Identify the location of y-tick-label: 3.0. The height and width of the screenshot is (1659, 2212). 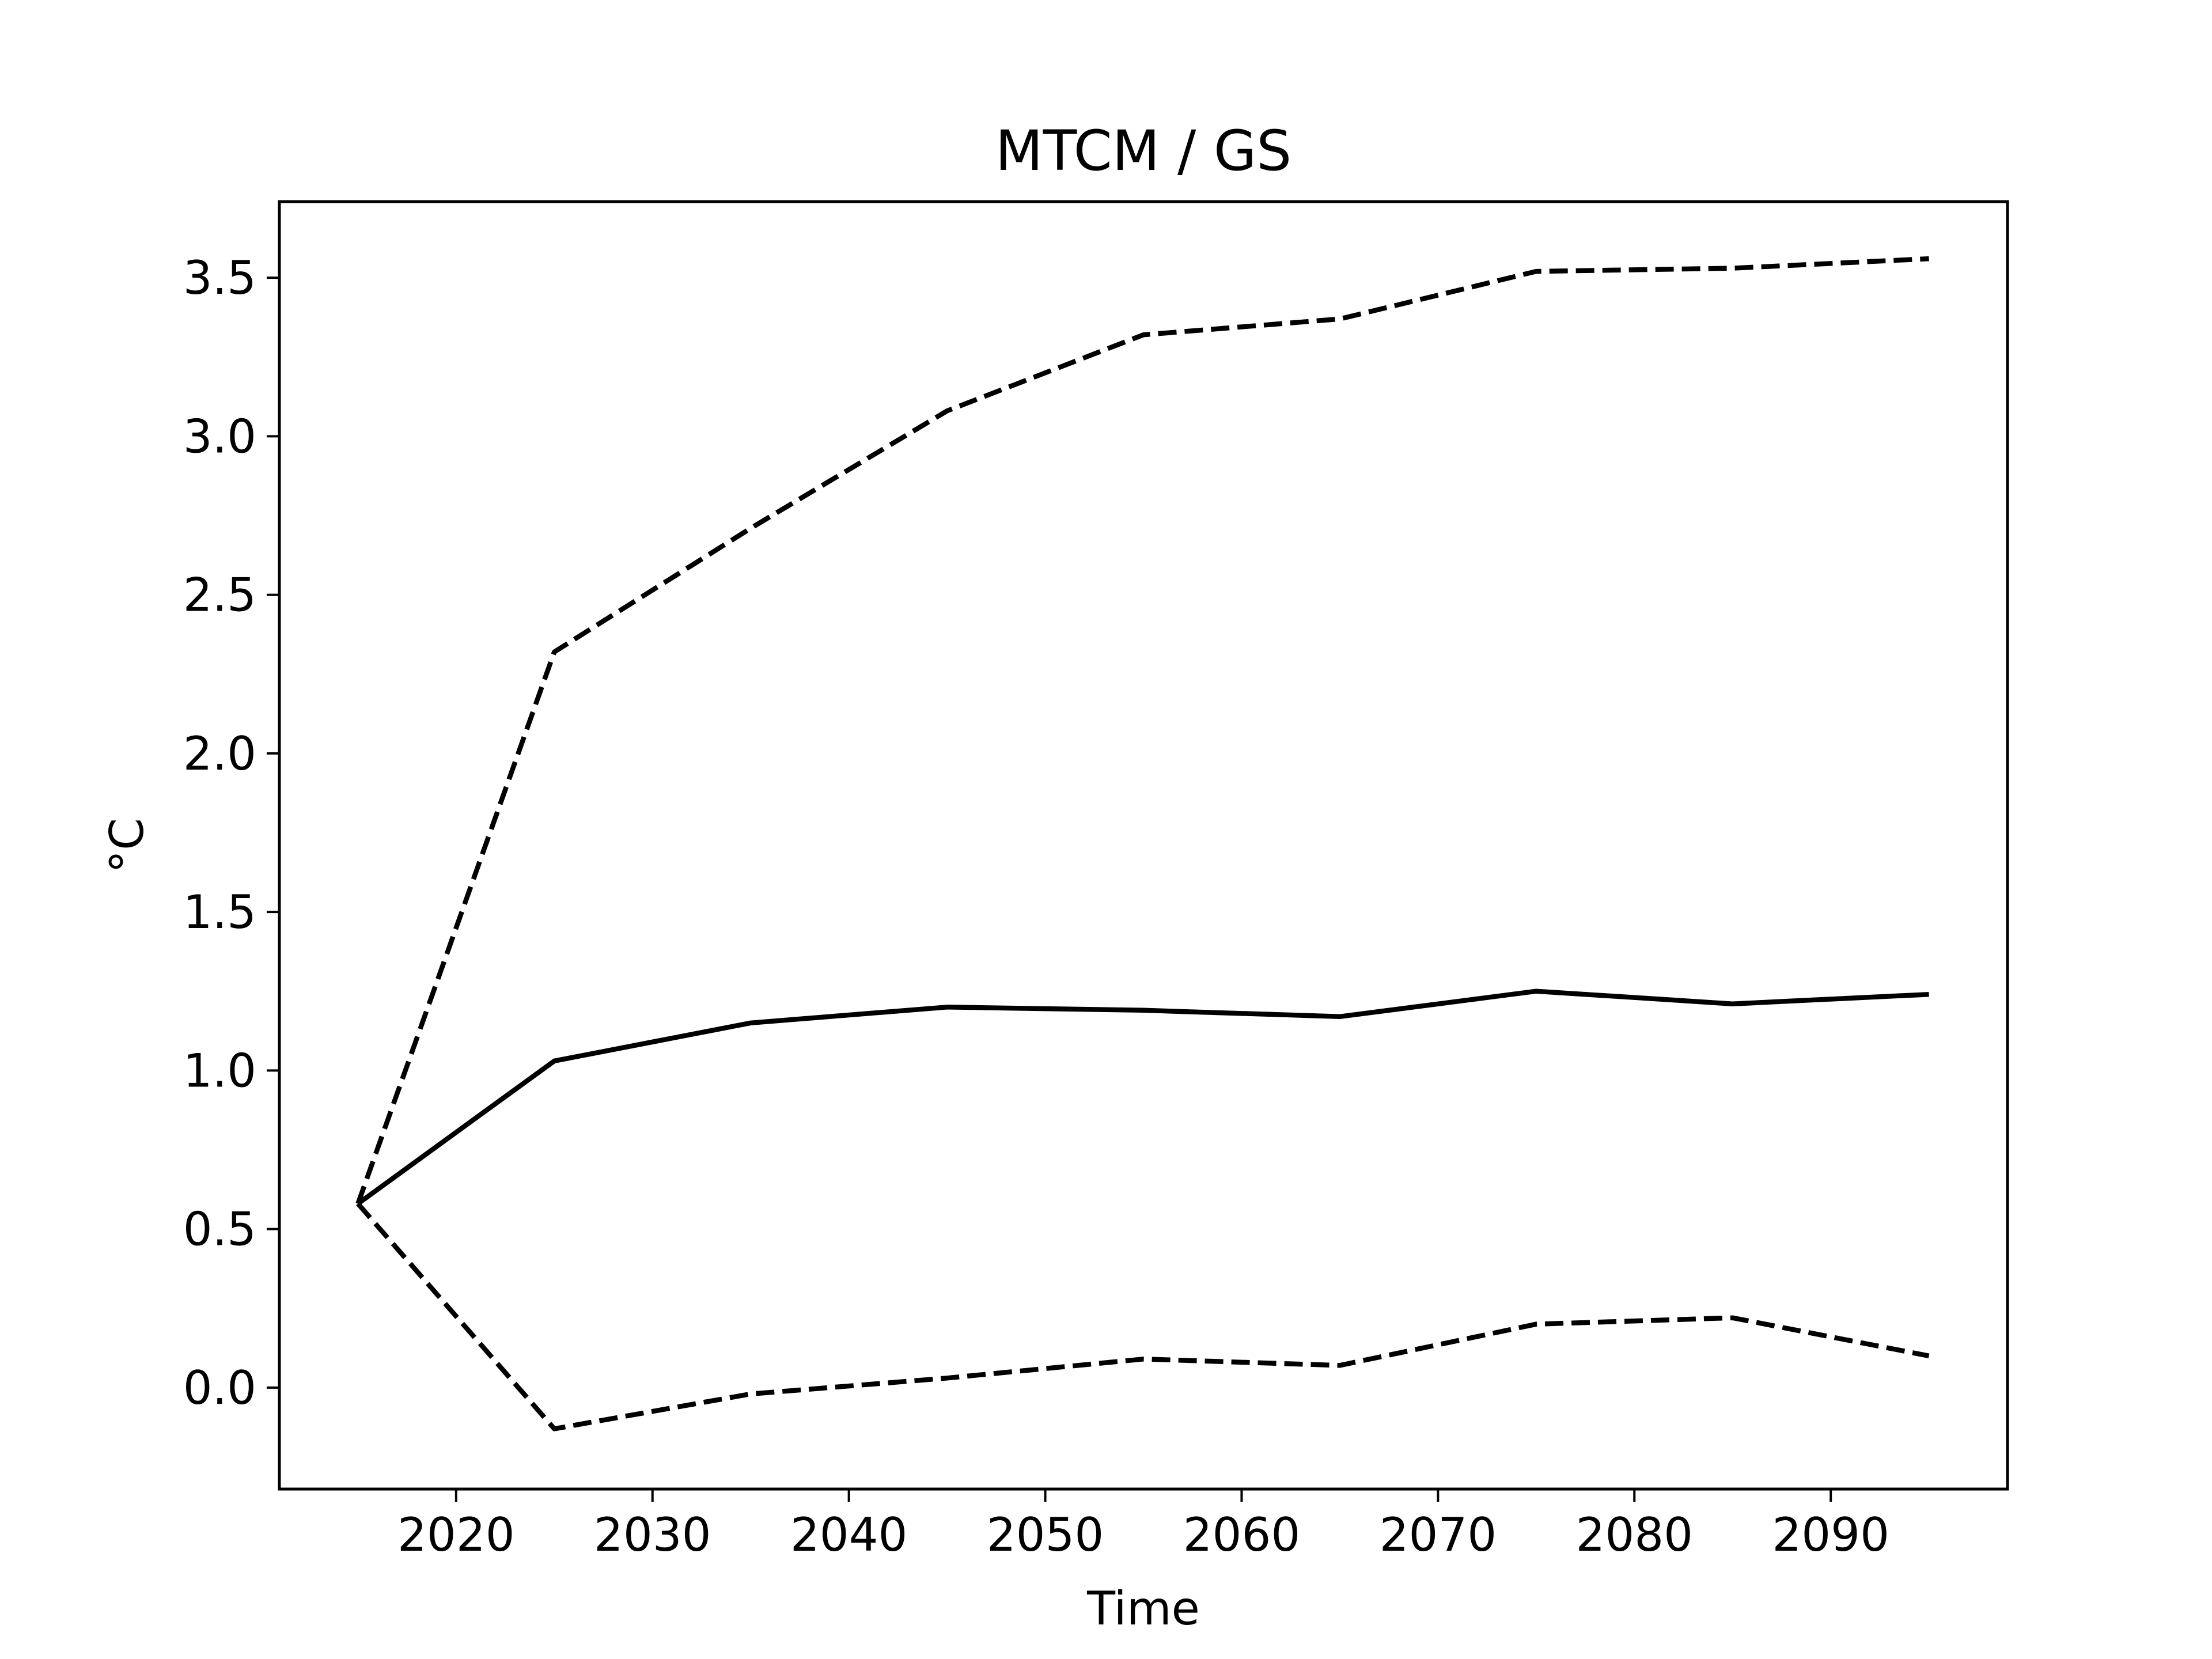
(219, 436).